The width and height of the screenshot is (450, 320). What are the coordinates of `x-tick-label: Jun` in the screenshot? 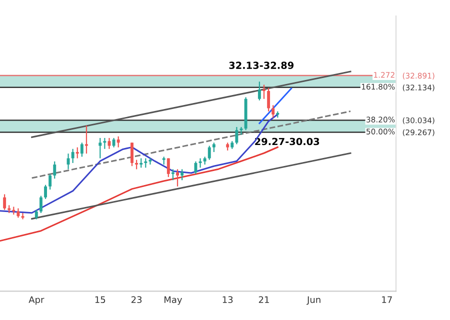 It's located at (313, 300).